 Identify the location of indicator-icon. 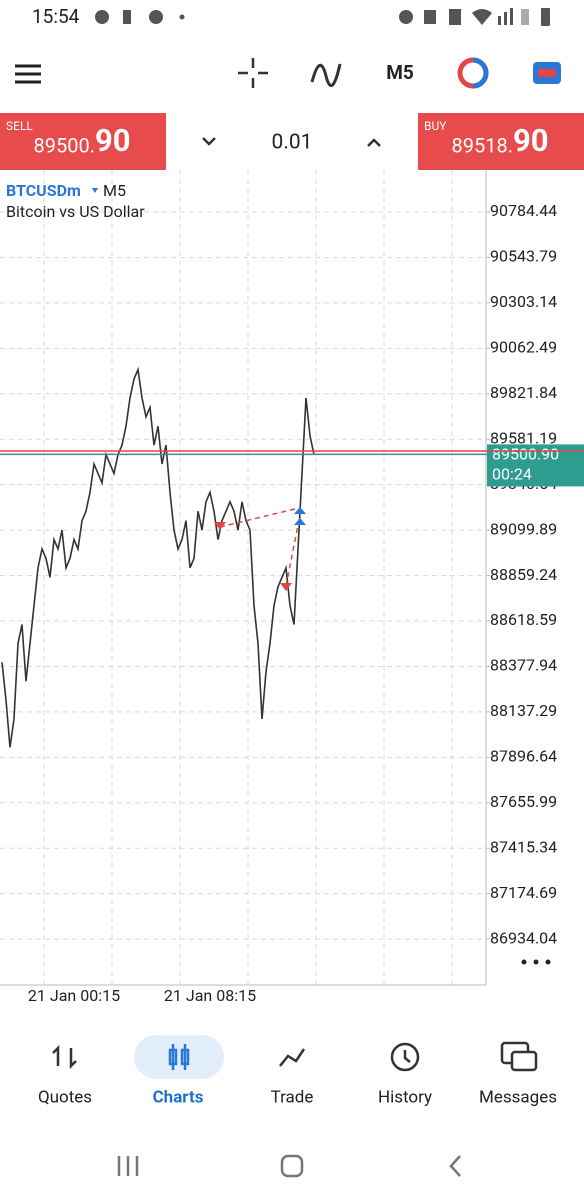
(326, 75).